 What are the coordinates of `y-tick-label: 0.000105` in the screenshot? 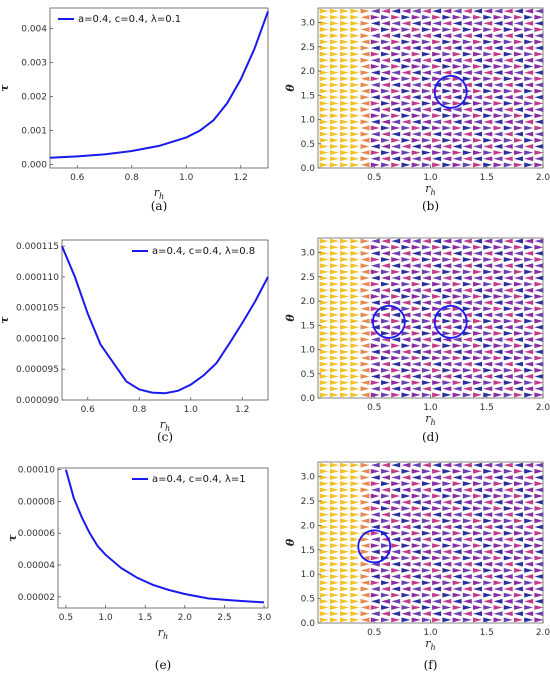 It's located at (37, 309).